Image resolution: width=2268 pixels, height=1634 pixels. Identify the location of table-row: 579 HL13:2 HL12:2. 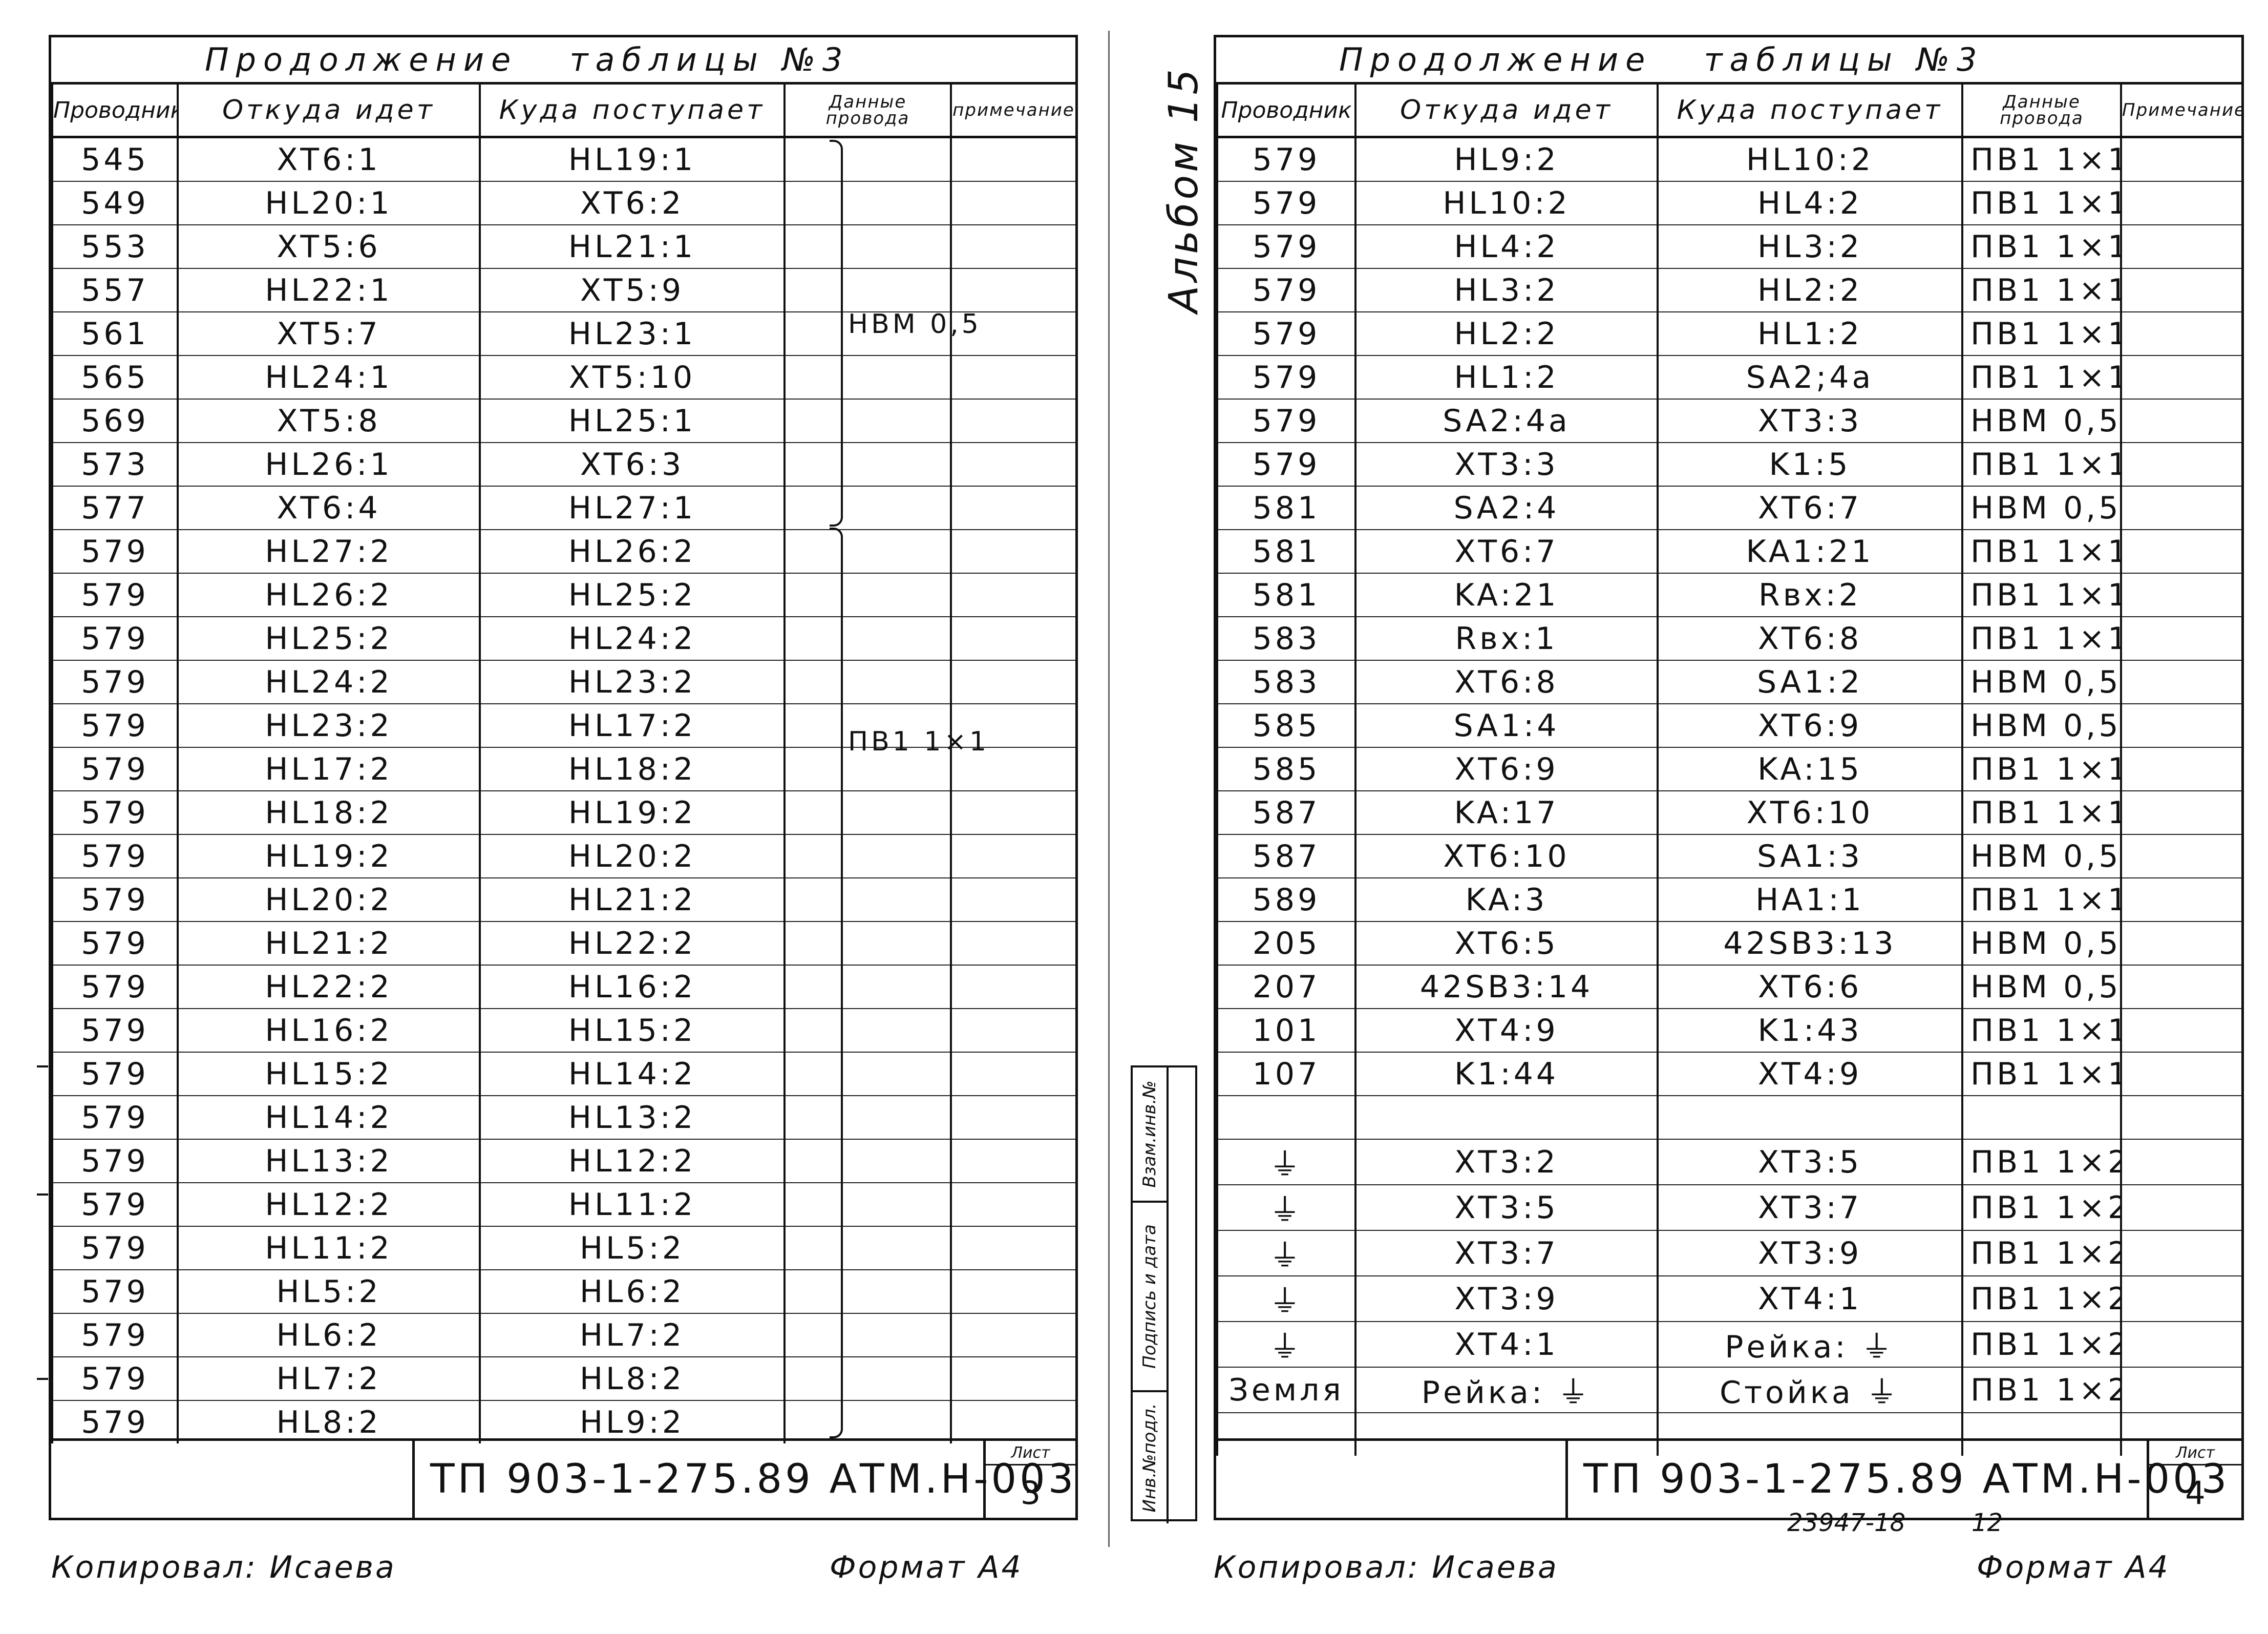
(564, 1161).